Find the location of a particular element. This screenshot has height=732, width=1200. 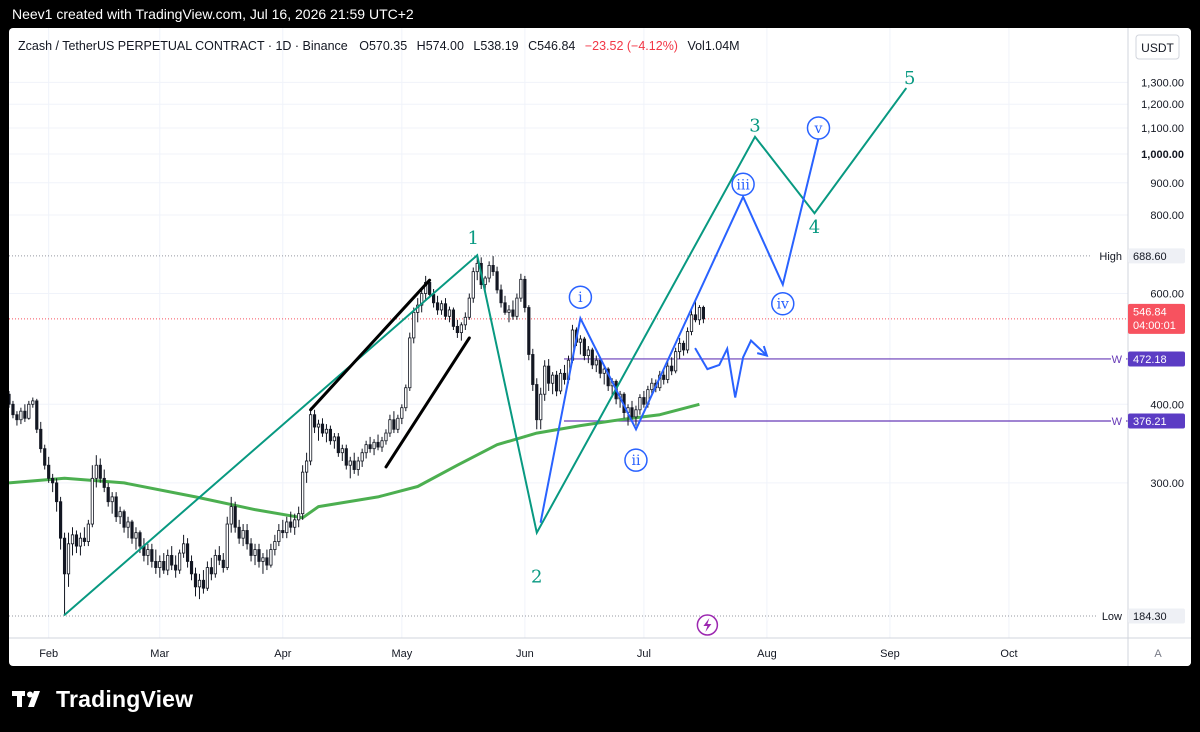

price-tick-label: 900.00 is located at coordinates (1167, 184).